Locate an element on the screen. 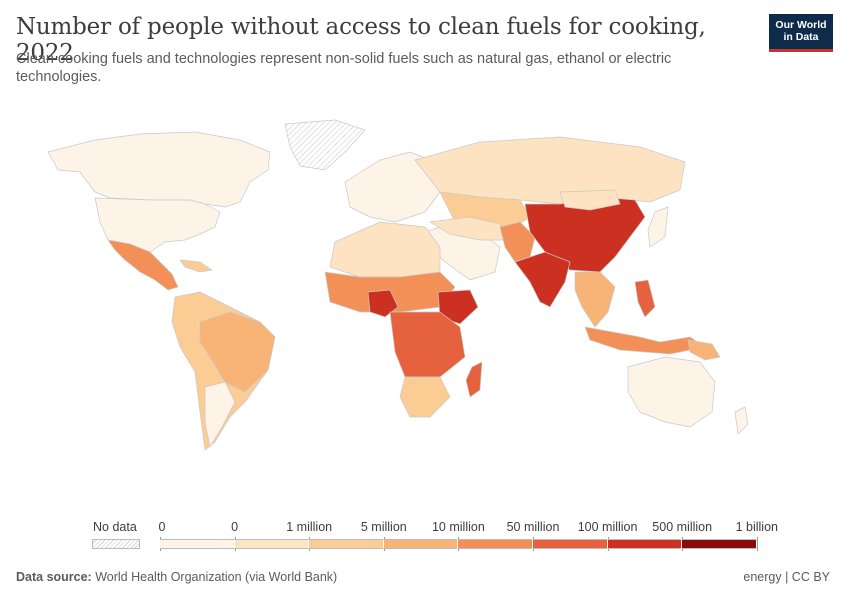 The width and height of the screenshot is (850, 600). region-india is located at coordinates (542, 279).